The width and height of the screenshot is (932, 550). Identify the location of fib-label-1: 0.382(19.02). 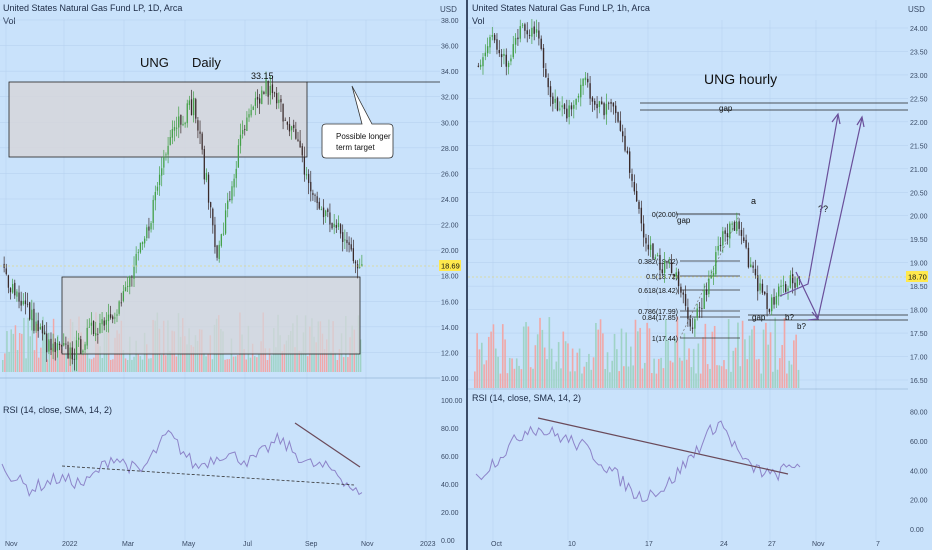
(658, 262).